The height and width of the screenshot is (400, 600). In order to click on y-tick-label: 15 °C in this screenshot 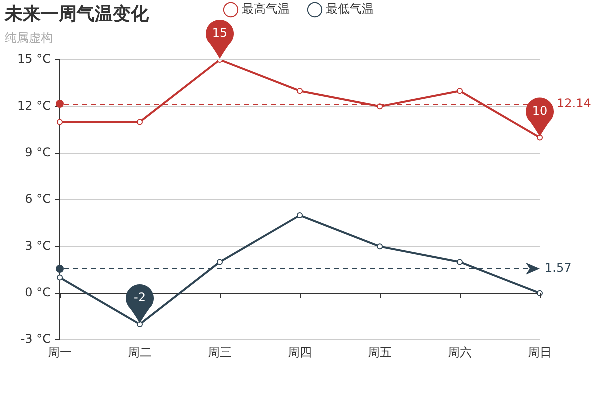, I will do `click(34, 59)`.